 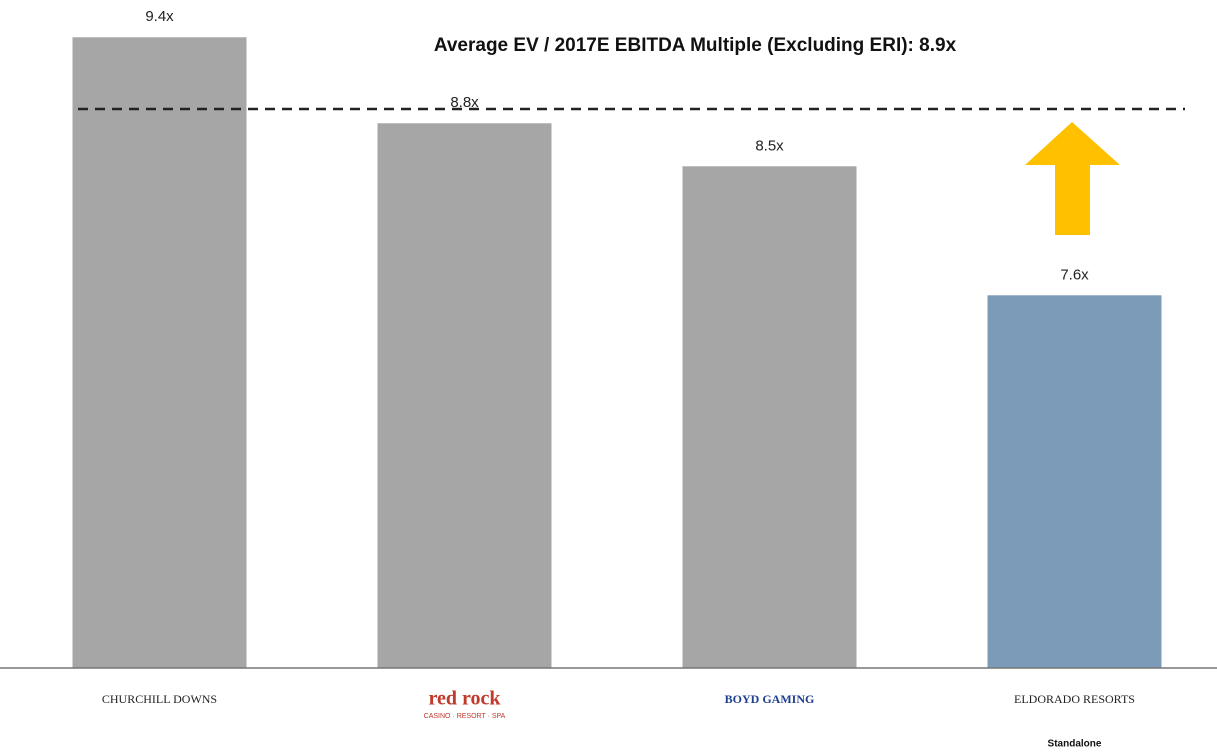 What do you see at coordinates (1072, 178) in the screenshot?
I see `up-arrow` at bounding box center [1072, 178].